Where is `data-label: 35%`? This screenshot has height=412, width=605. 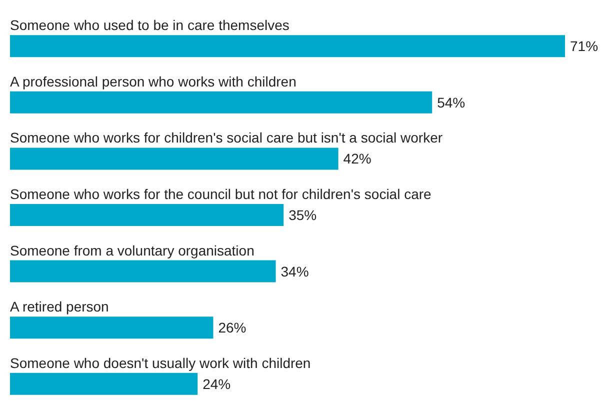
data-label: 35% is located at coordinates (302, 215).